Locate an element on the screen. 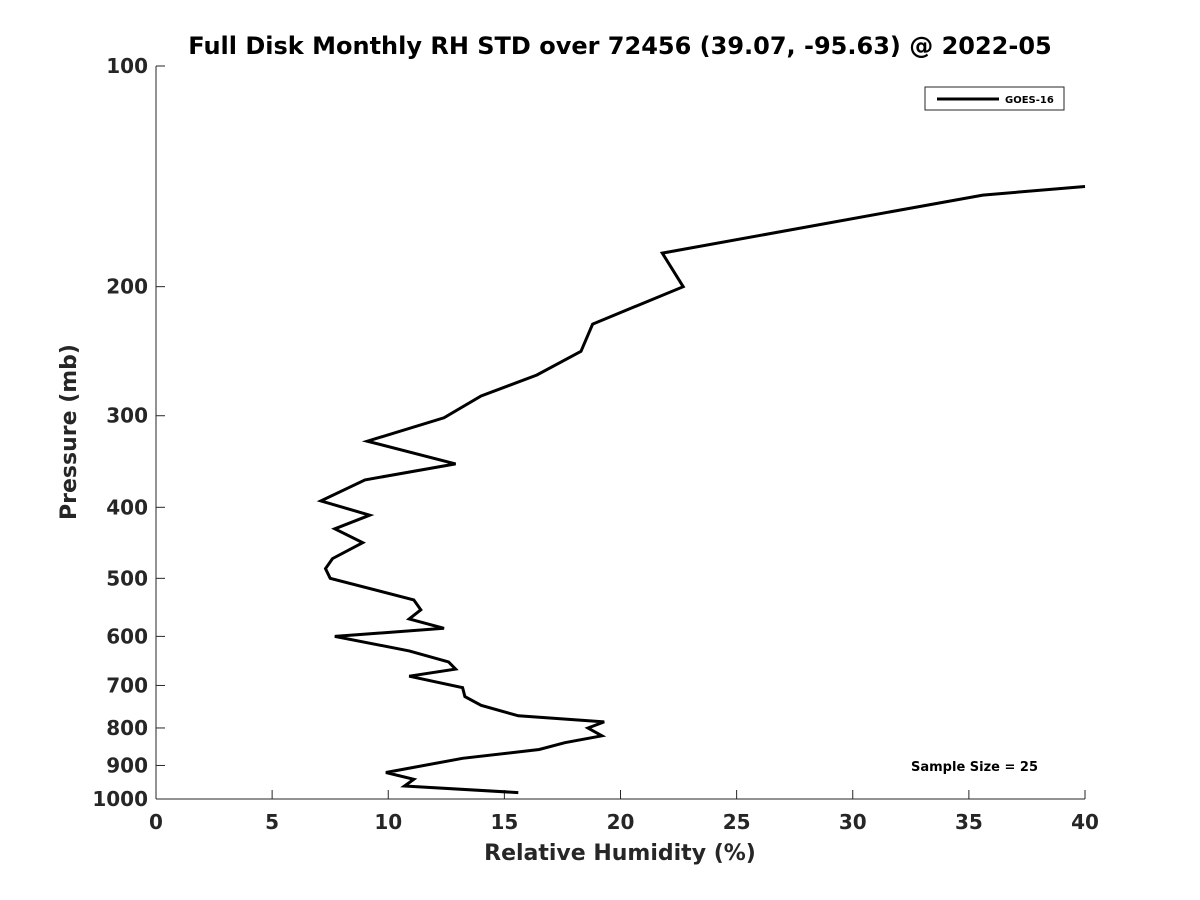  x-ticks: 0 5 10 15 20 25 30 35 40 is located at coordinates (624, 812).